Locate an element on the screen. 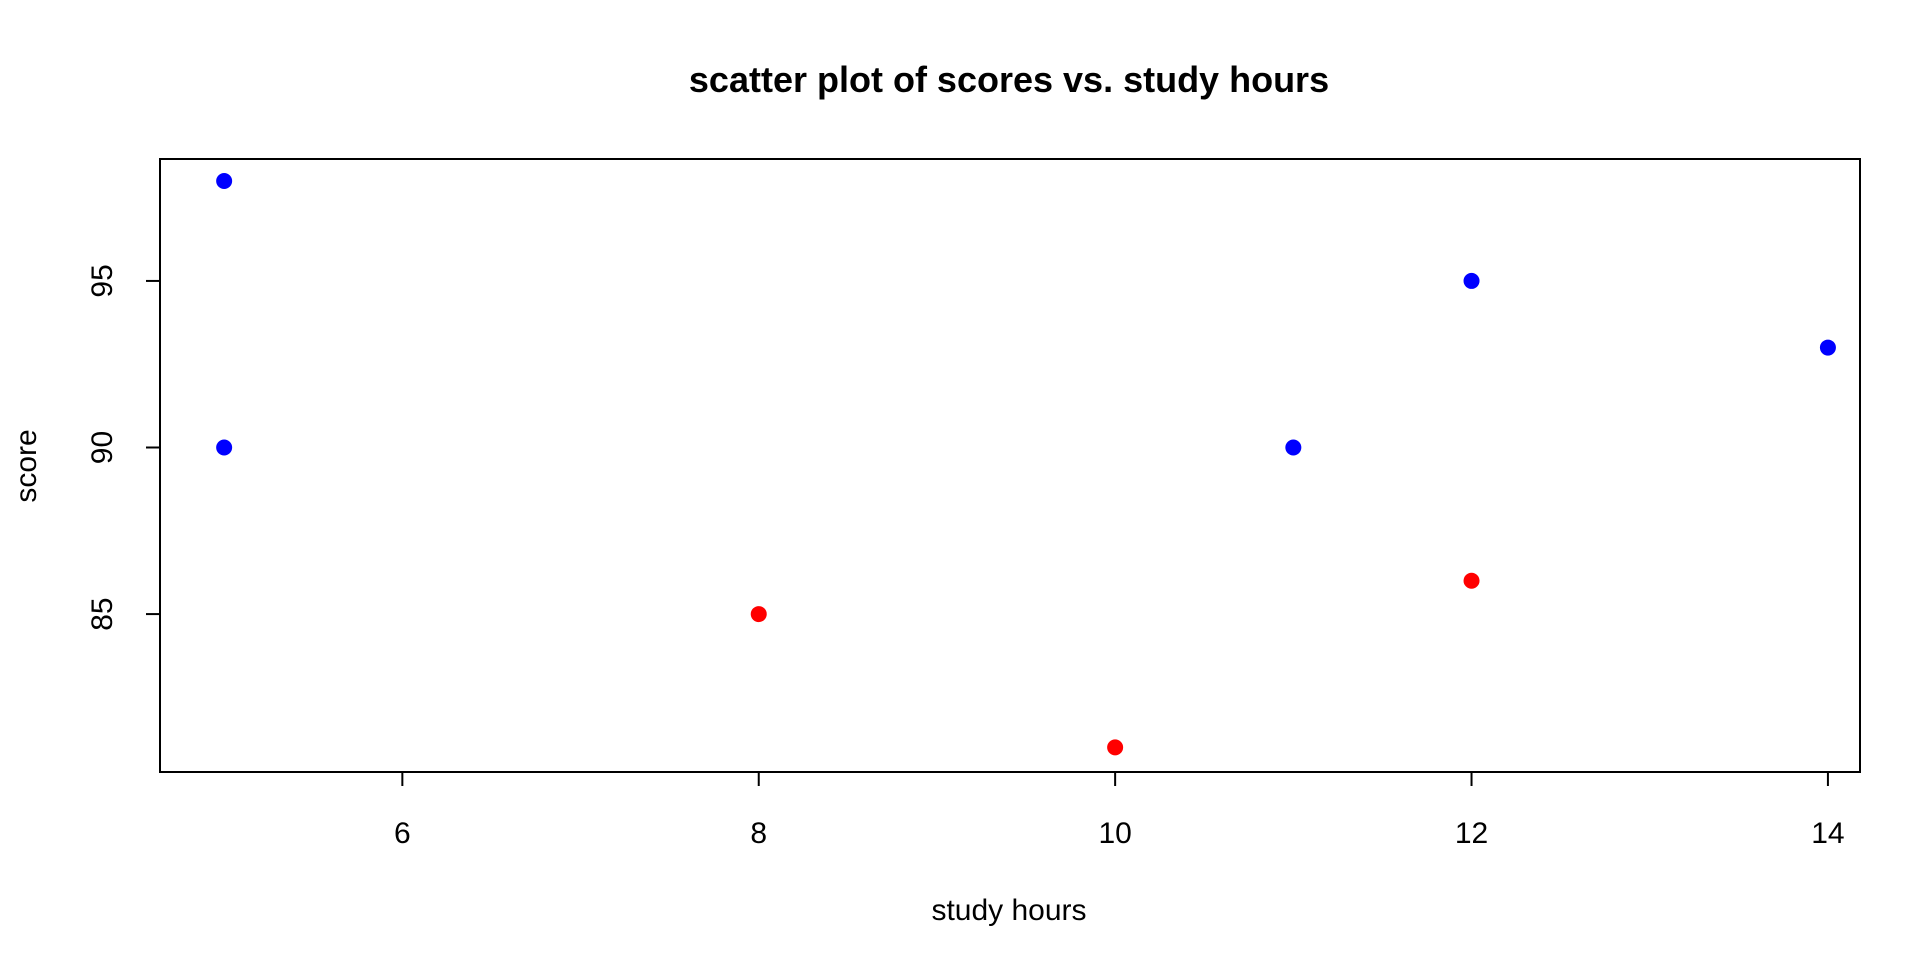 The image size is (1920, 960). chart-title: scatter plot of scores vs. study hours is located at coordinates (1009, 79).